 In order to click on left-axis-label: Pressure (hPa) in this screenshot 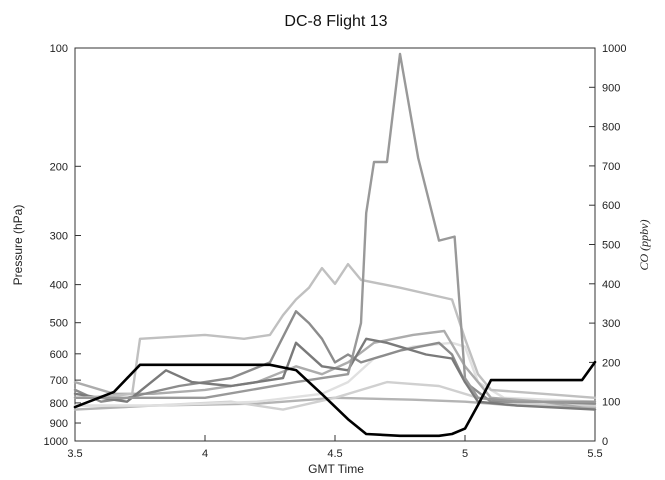, I will do `click(18, 245)`.